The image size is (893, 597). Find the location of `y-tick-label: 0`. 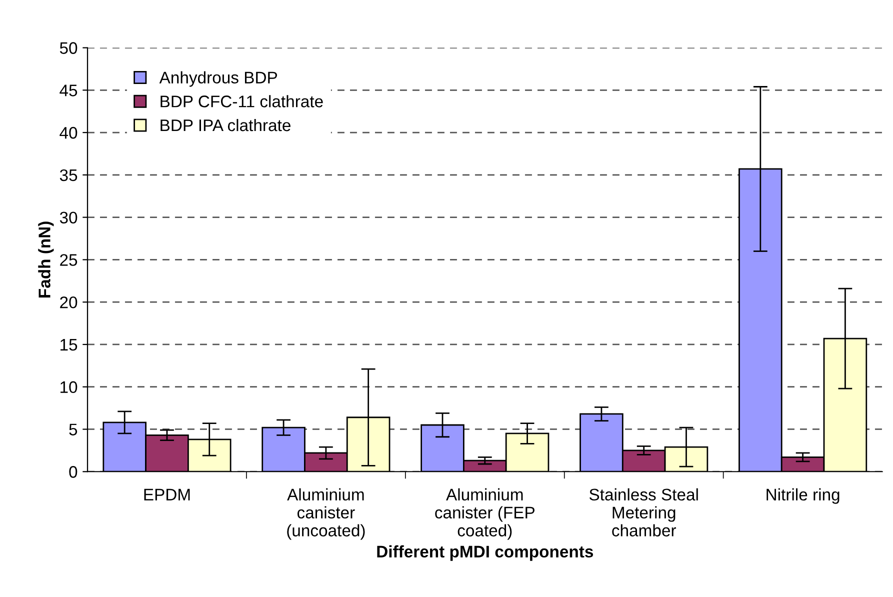

y-tick-label: 0 is located at coordinates (73, 472).